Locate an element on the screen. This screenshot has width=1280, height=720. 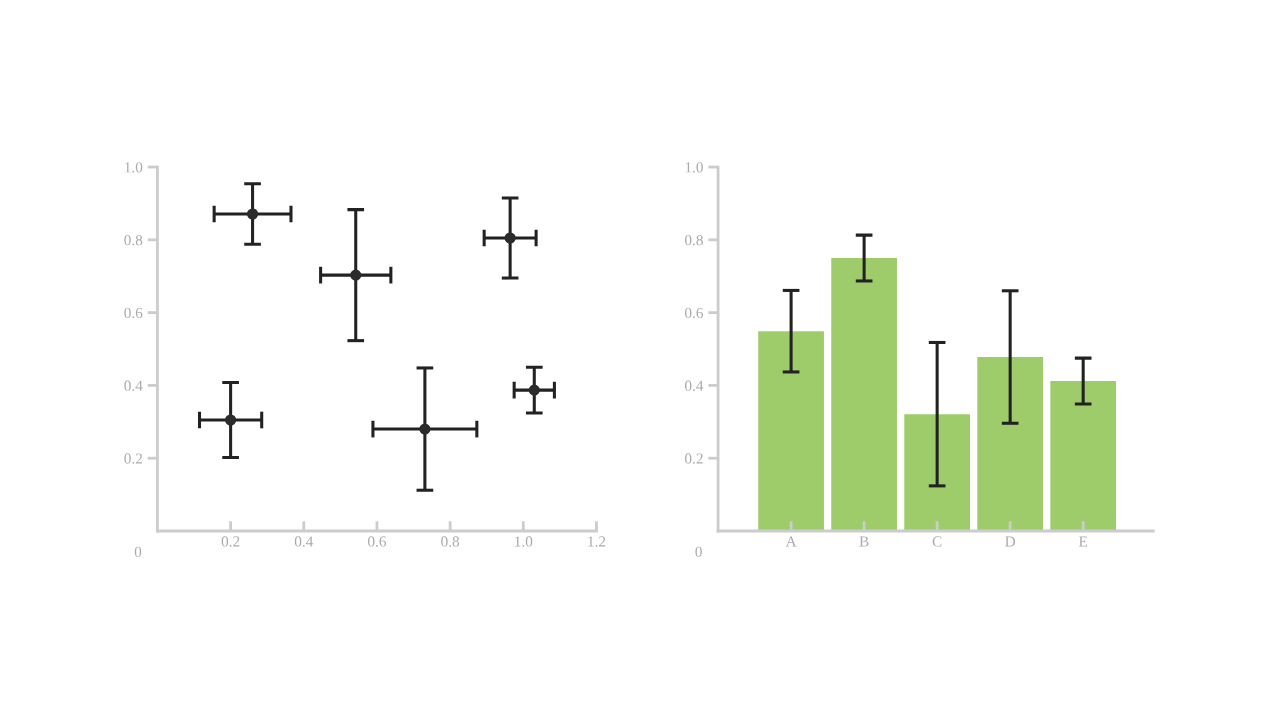
x-tick-label: C is located at coordinates (937, 541).